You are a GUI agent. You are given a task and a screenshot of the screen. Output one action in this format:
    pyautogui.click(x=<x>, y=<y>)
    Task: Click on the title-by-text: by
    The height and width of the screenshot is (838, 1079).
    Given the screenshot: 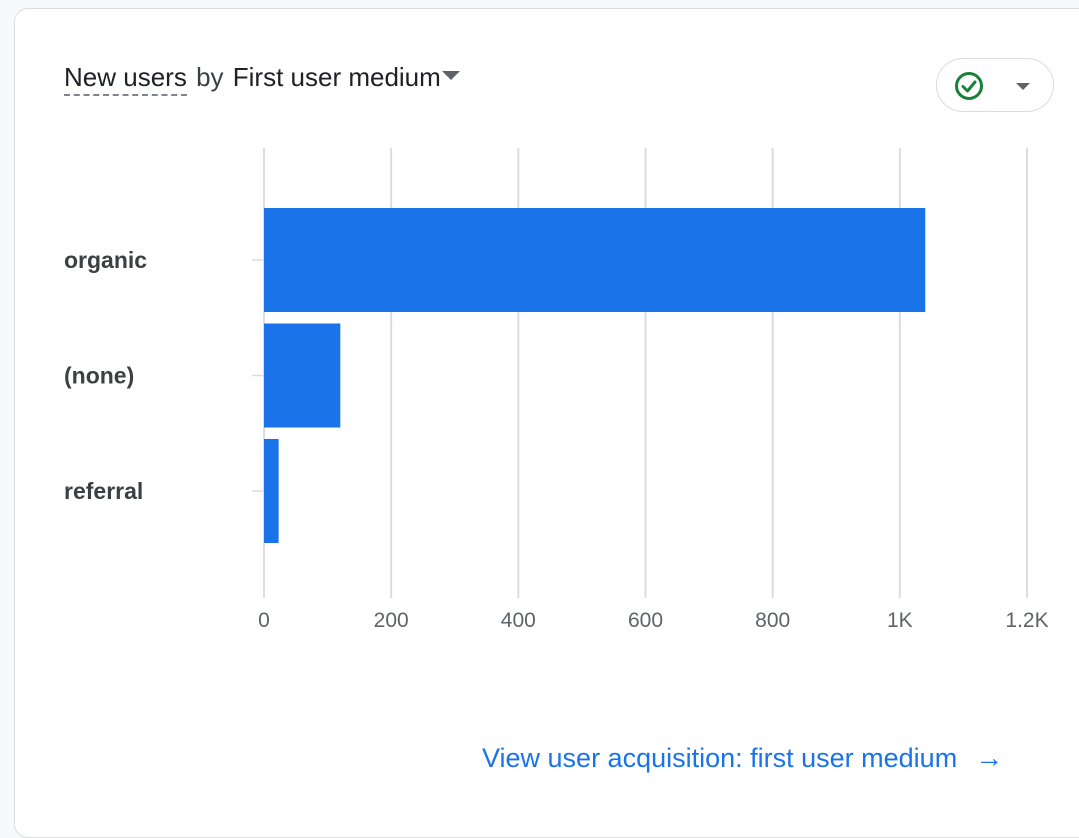 What is the action you would take?
    pyautogui.click(x=210, y=77)
    